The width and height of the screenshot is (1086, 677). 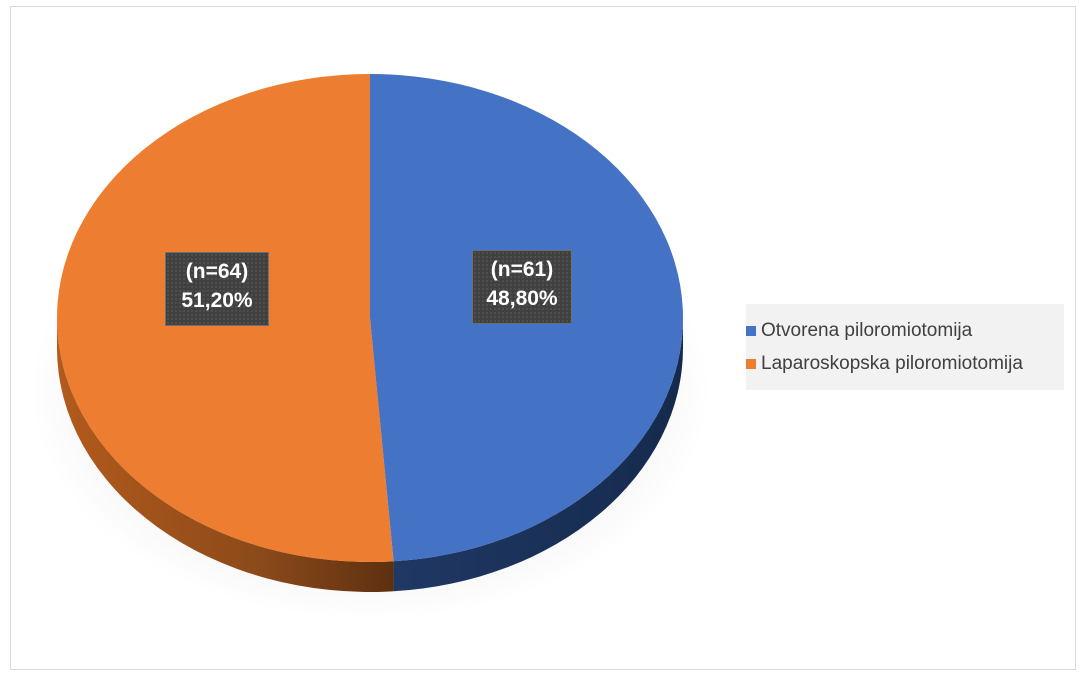 I want to click on legend-label: Otvorena piloromiotomija, so click(x=867, y=330).